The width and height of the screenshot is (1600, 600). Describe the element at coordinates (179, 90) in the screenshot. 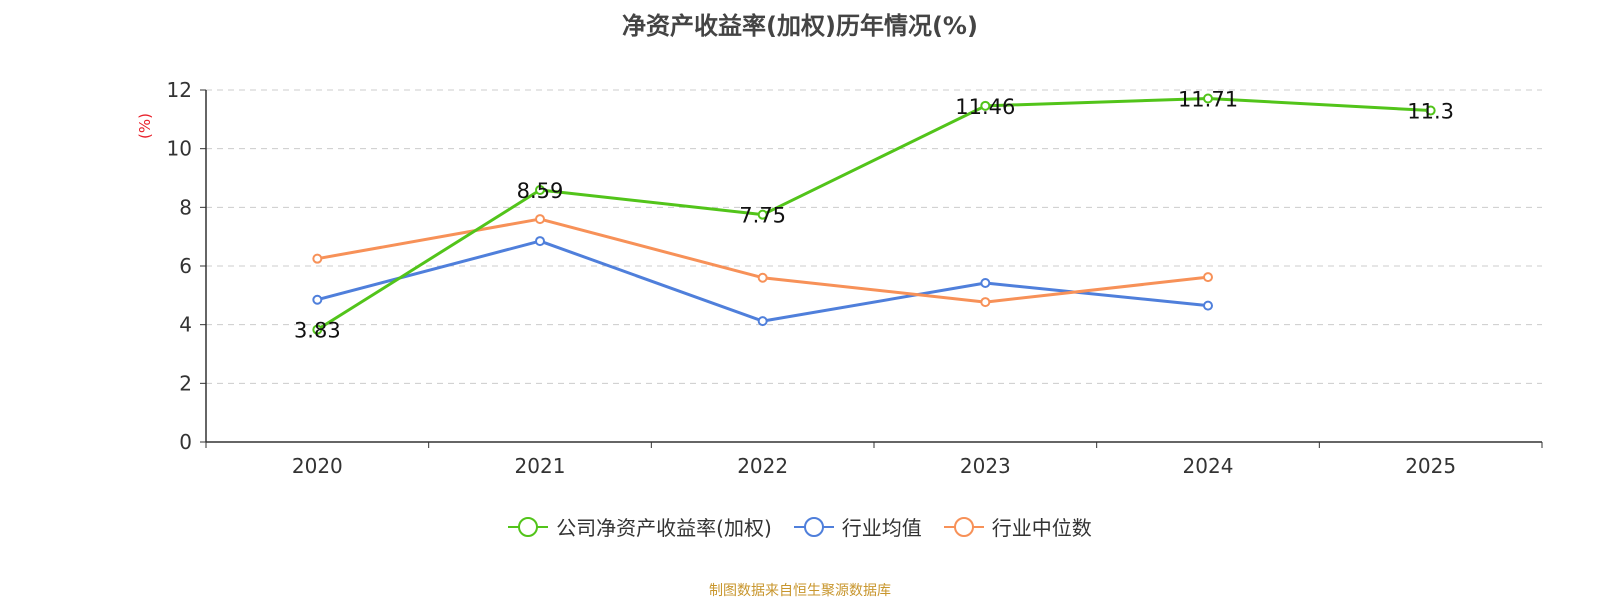

I see `y-tick-label: 12` at that location.